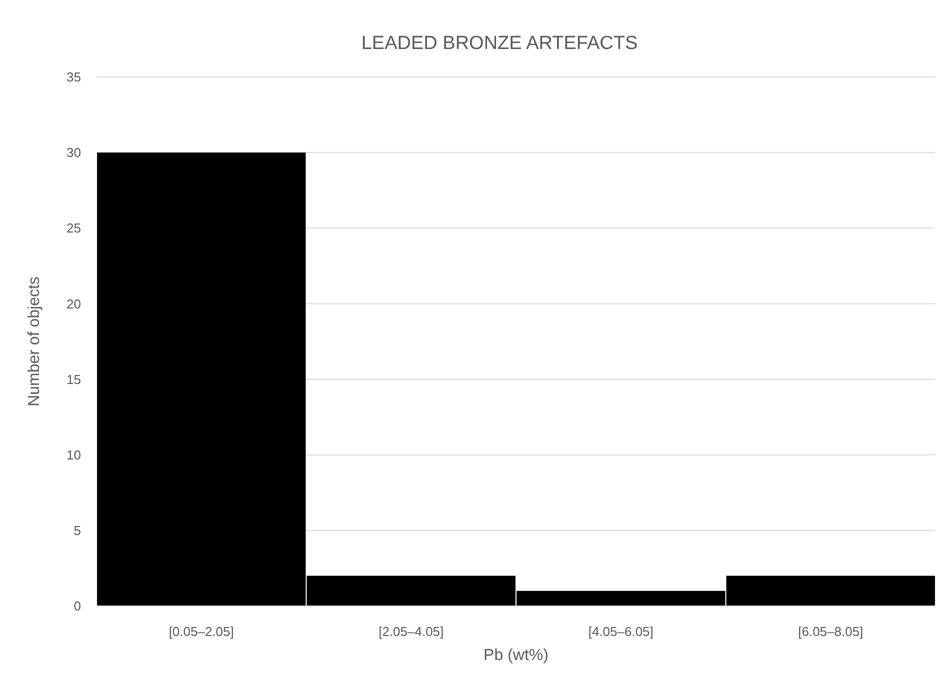 The width and height of the screenshot is (939, 673). What do you see at coordinates (411, 631) in the screenshot?
I see `x-tick-label: [2.05–4.05]` at bounding box center [411, 631].